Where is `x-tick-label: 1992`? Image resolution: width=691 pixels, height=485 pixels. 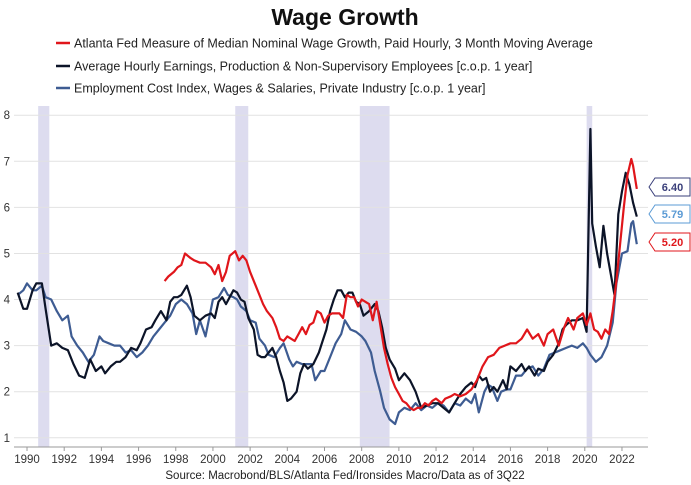
x-tick-label: 1992 is located at coordinates (64, 460).